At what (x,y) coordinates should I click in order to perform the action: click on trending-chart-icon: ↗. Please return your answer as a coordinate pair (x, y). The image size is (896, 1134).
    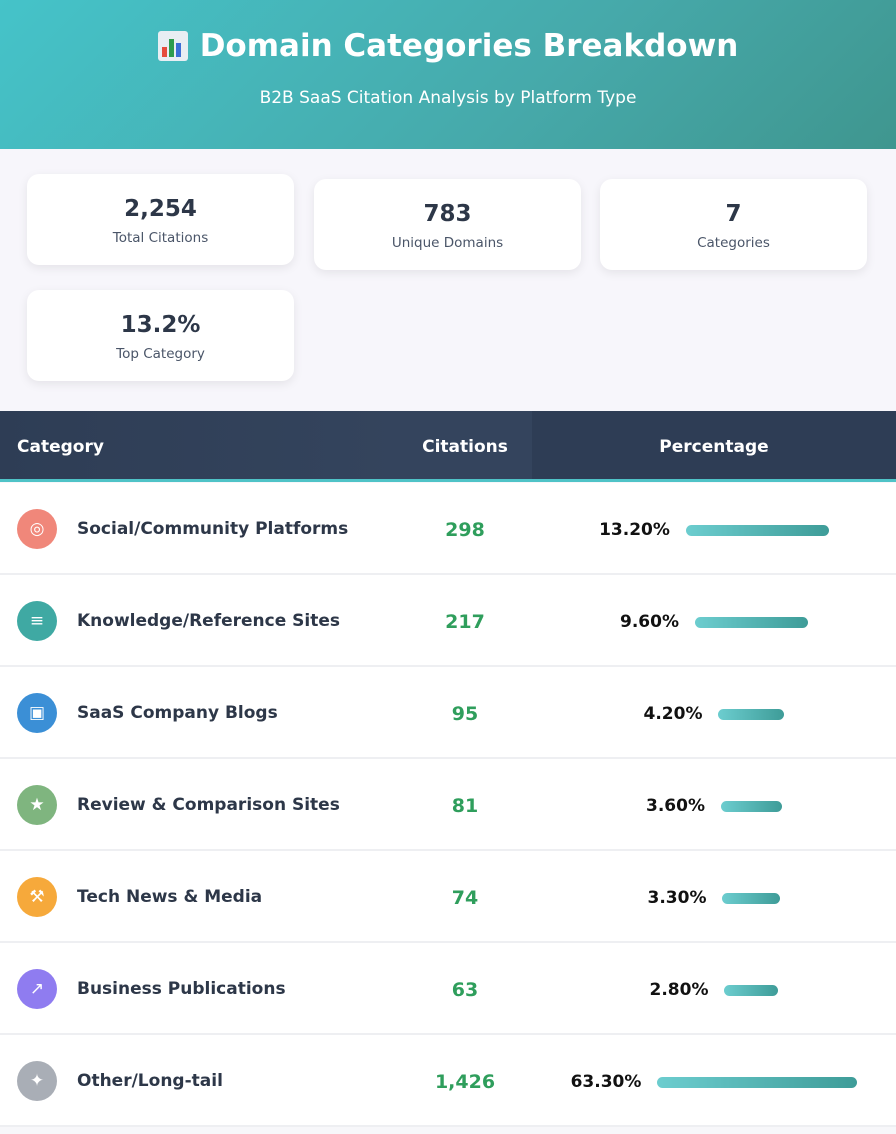
    Looking at the image, I should click on (37, 989).